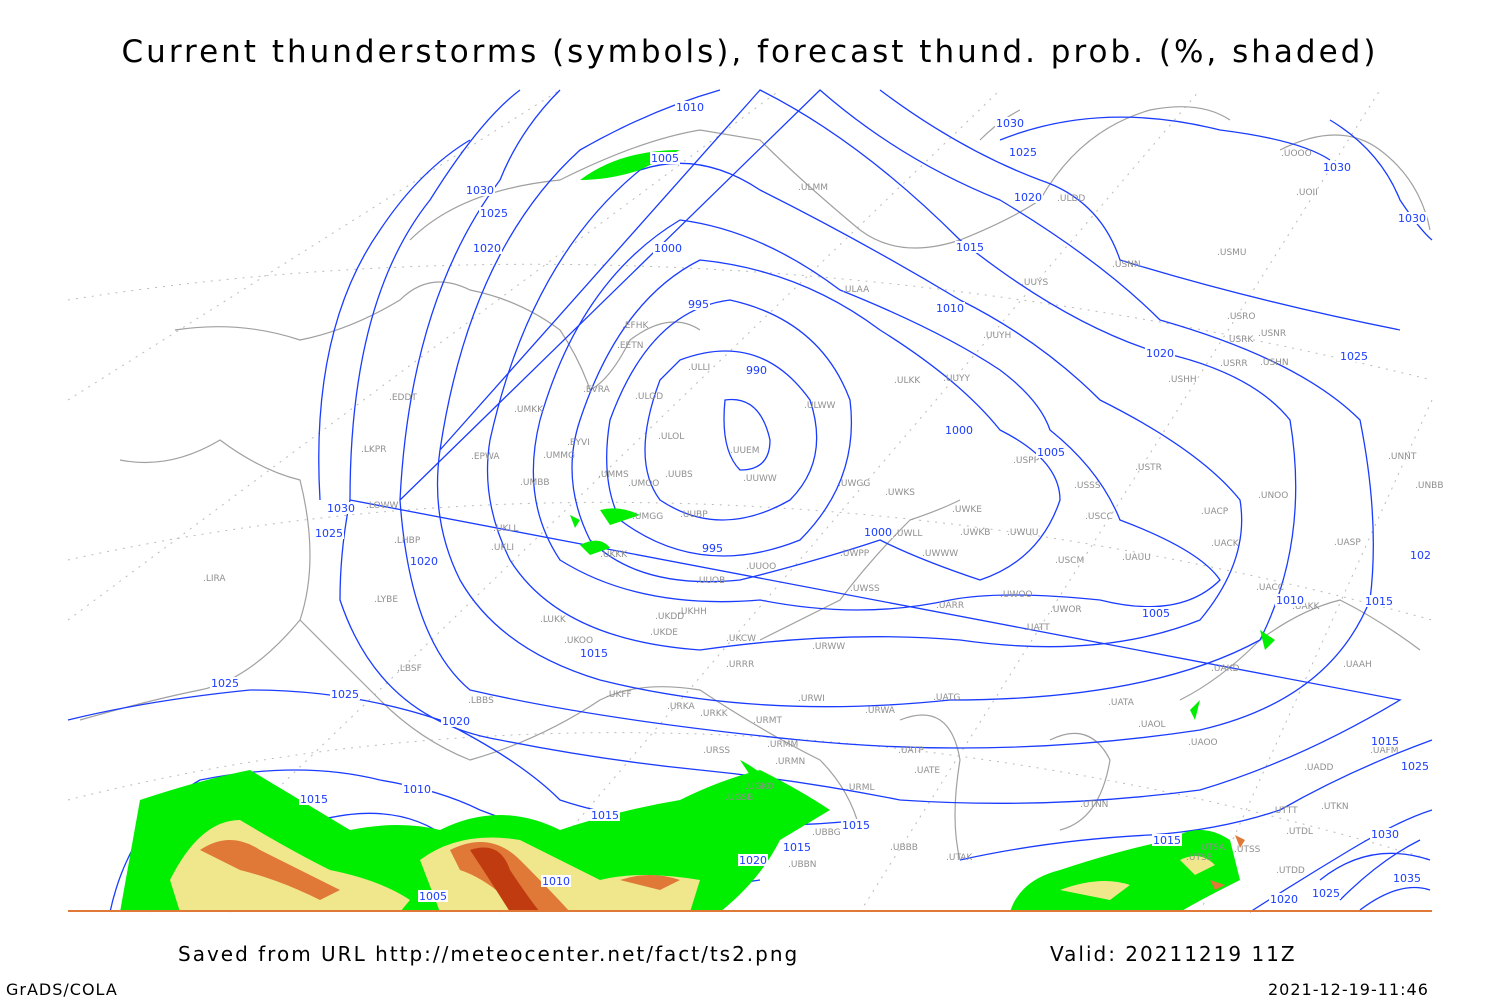  Describe the element at coordinates (959, 858) in the screenshot. I see `station-label: .UTAK` at that location.